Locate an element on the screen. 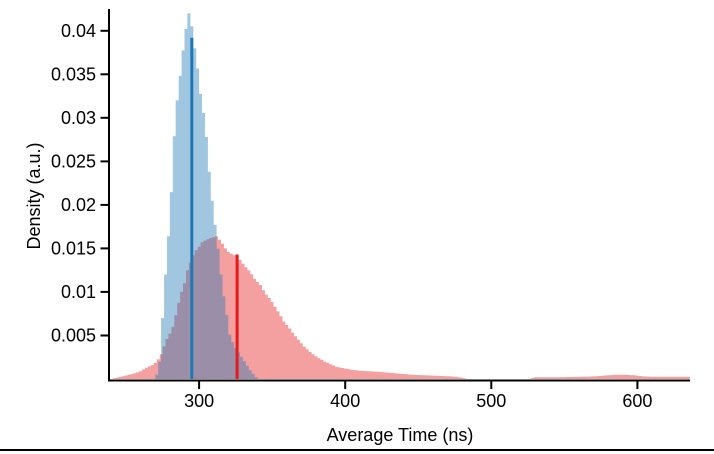  page-bottom-rule is located at coordinates (357, 450).